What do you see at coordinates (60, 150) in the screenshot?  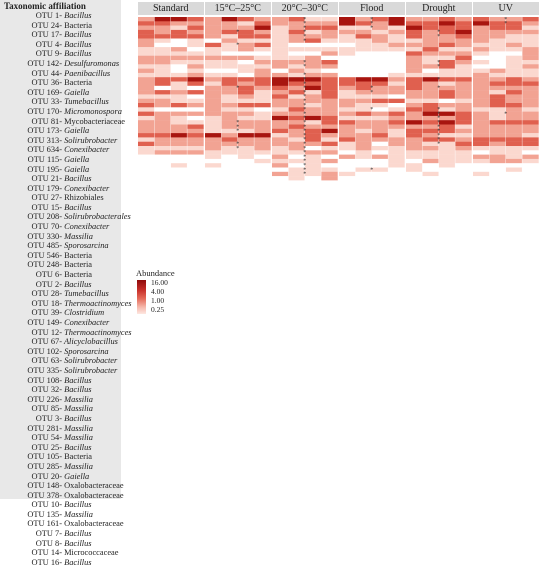 I see `taxon-row: OTU 634- Conexibacter` at bounding box center [60, 150].